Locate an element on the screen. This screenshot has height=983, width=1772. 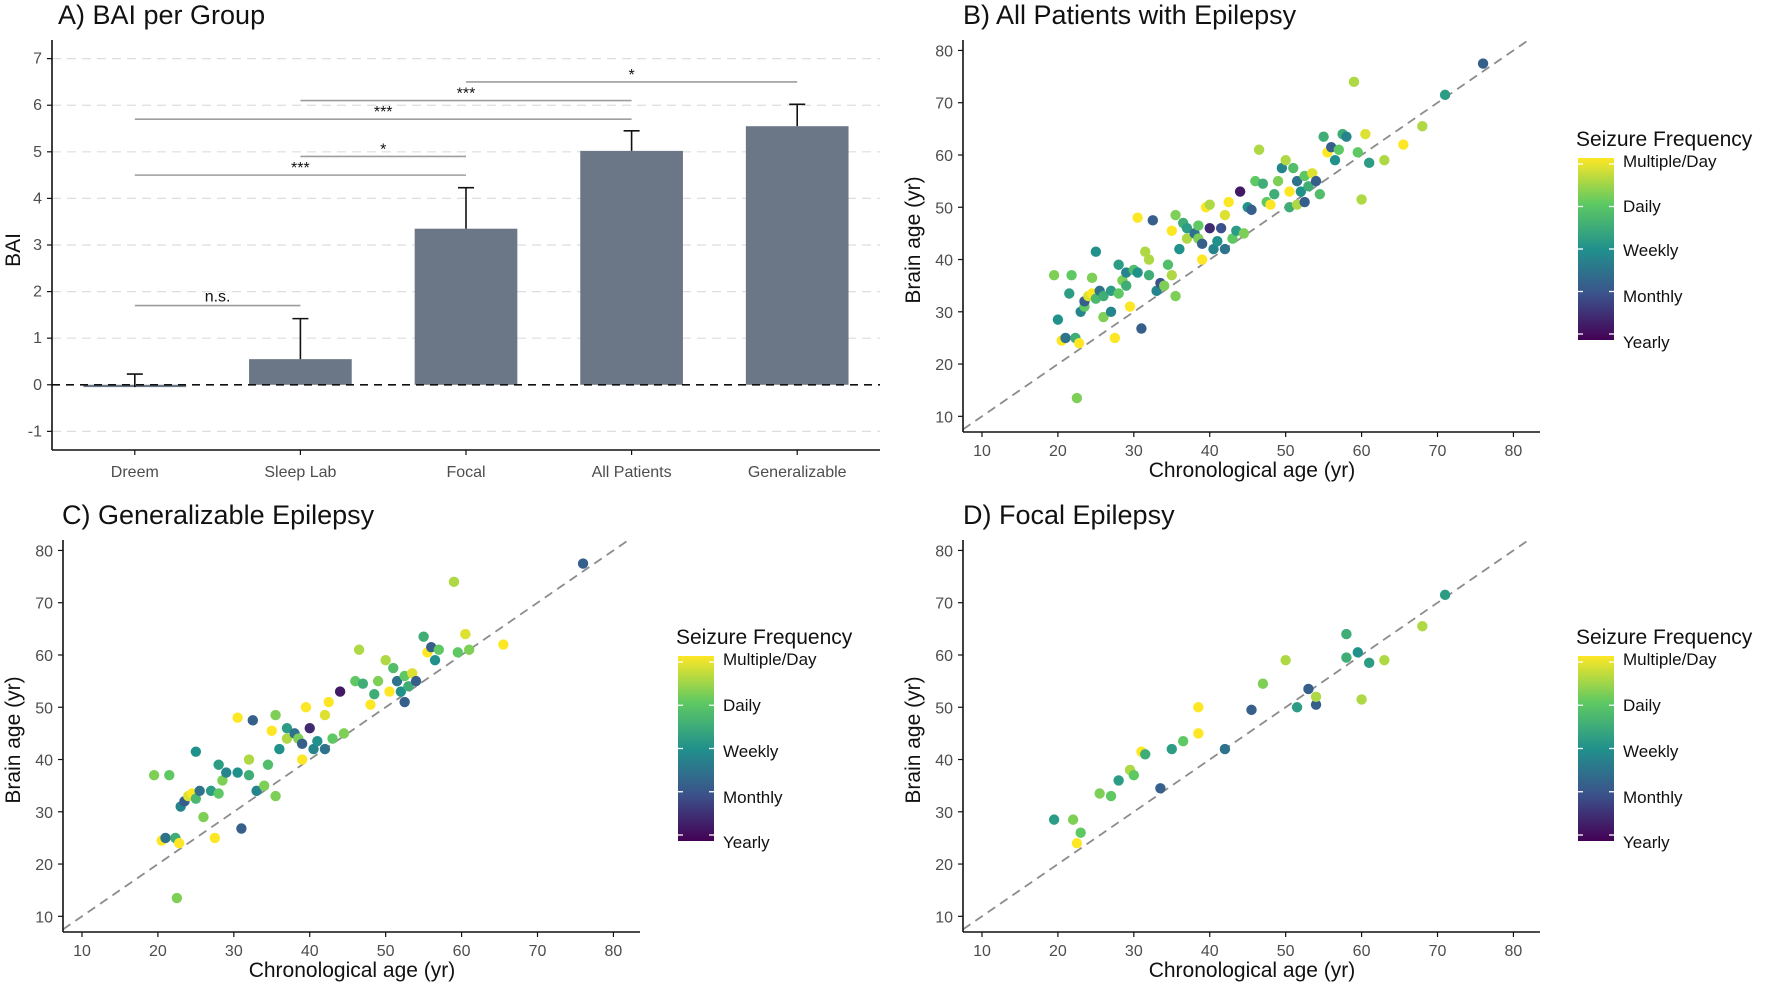
b-y-tick-label: 10 is located at coordinates (944, 417).